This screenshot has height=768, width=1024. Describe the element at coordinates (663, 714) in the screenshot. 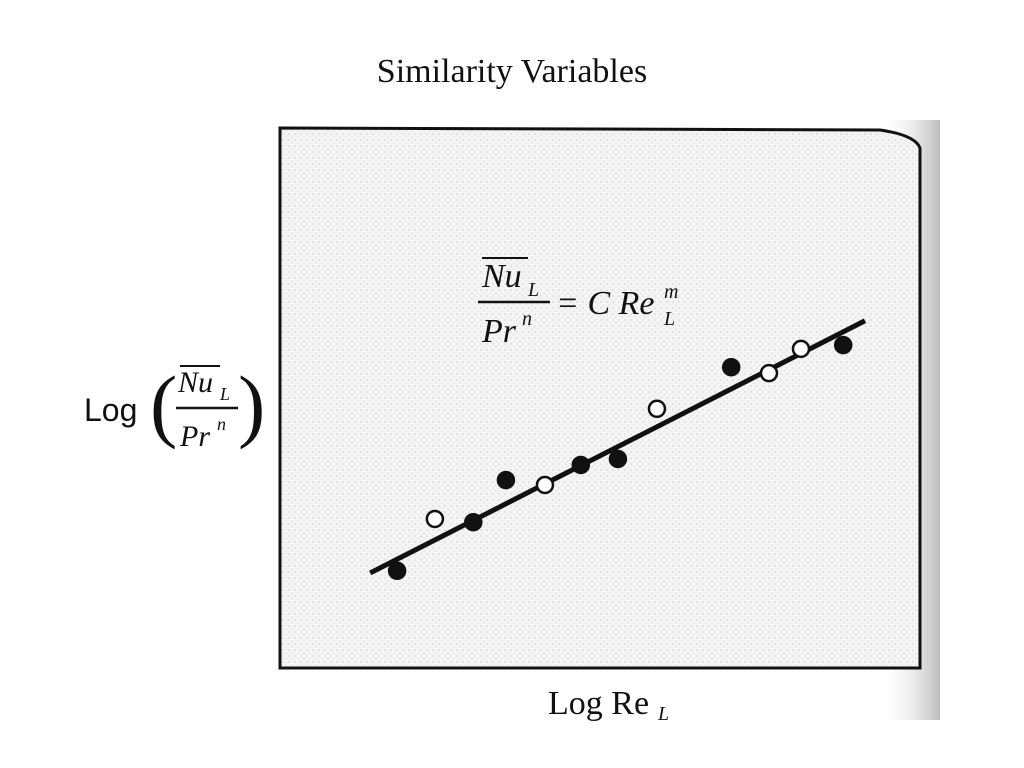

I see `x-label-sub: L` at that location.